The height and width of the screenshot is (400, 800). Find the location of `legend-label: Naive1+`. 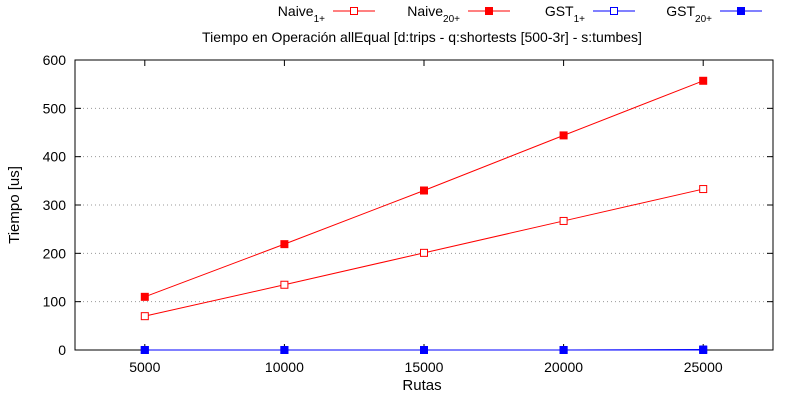

legend-label: Naive1+ is located at coordinates (301, 14).